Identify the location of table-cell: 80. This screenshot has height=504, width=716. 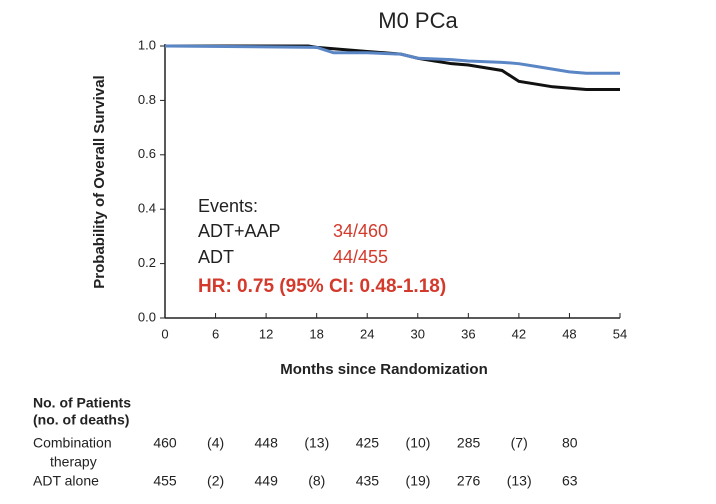
(570, 443).